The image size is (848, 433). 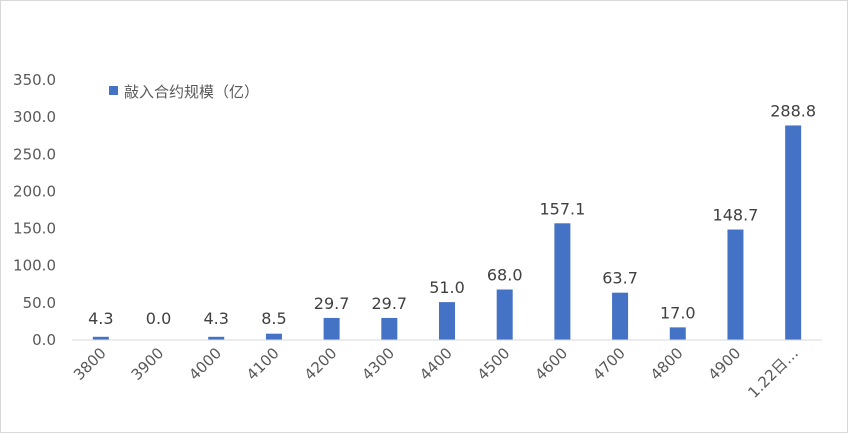 What do you see at coordinates (191, 92) in the screenshot?
I see `legend-label: 敲入合约规模（亿）` at bounding box center [191, 92].